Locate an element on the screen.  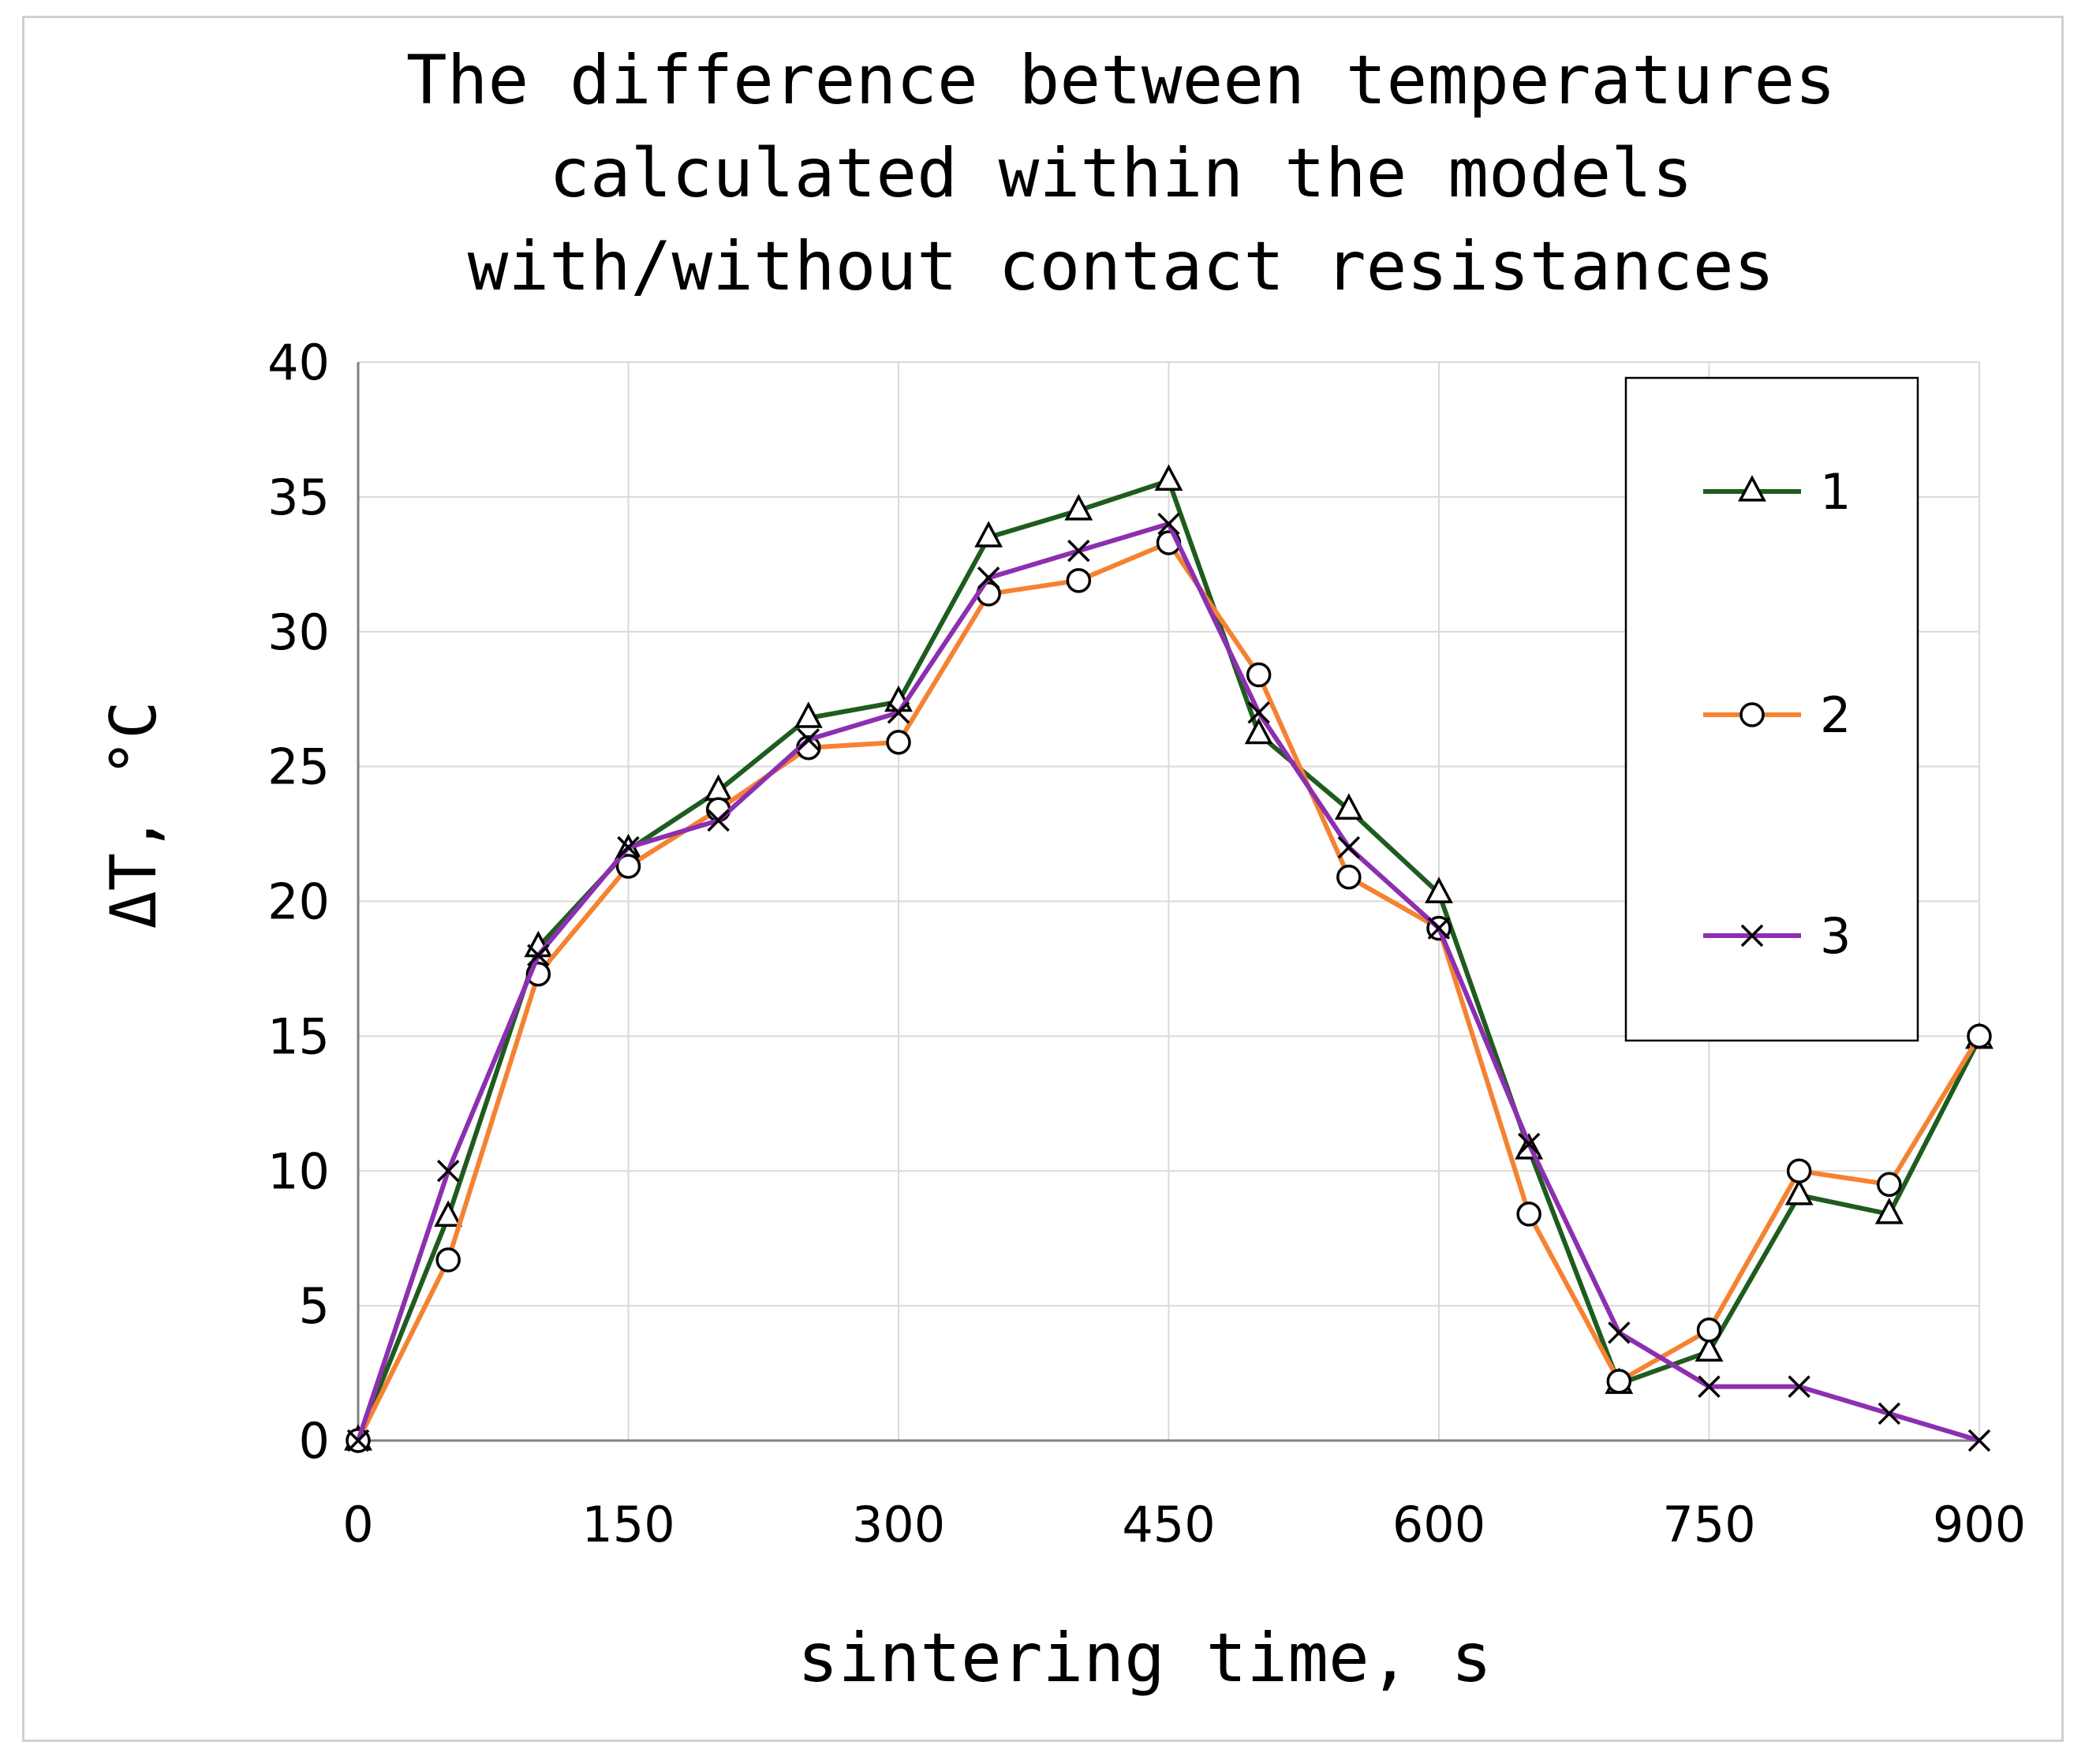
legend-label: 1 is located at coordinates (1835, 492).